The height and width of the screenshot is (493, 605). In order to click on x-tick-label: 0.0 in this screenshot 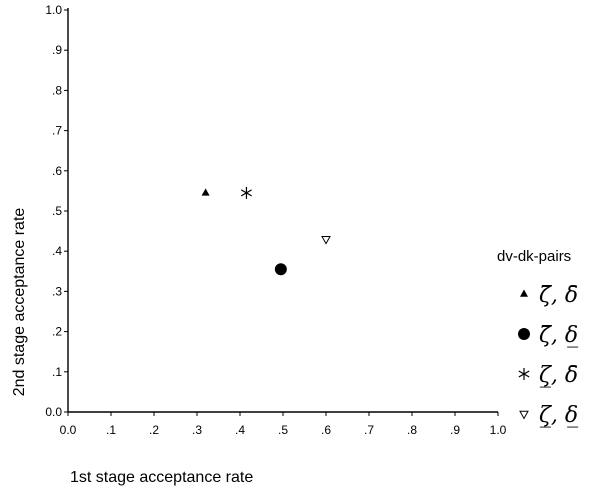, I will do `click(68, 430)`.